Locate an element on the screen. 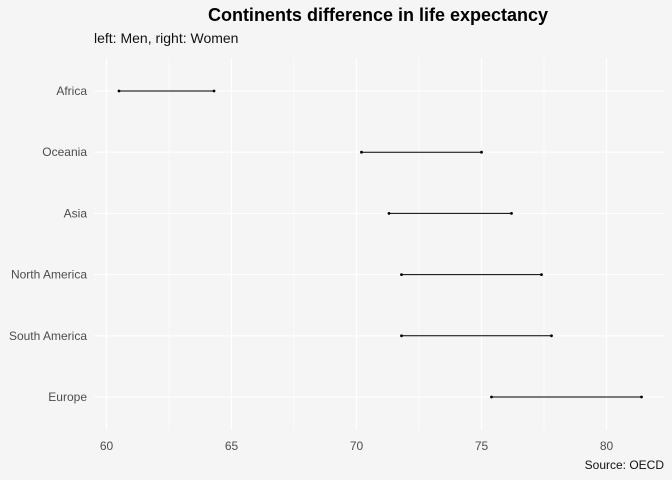  x-tick-label: 80 is located at coordinates (607, 446).